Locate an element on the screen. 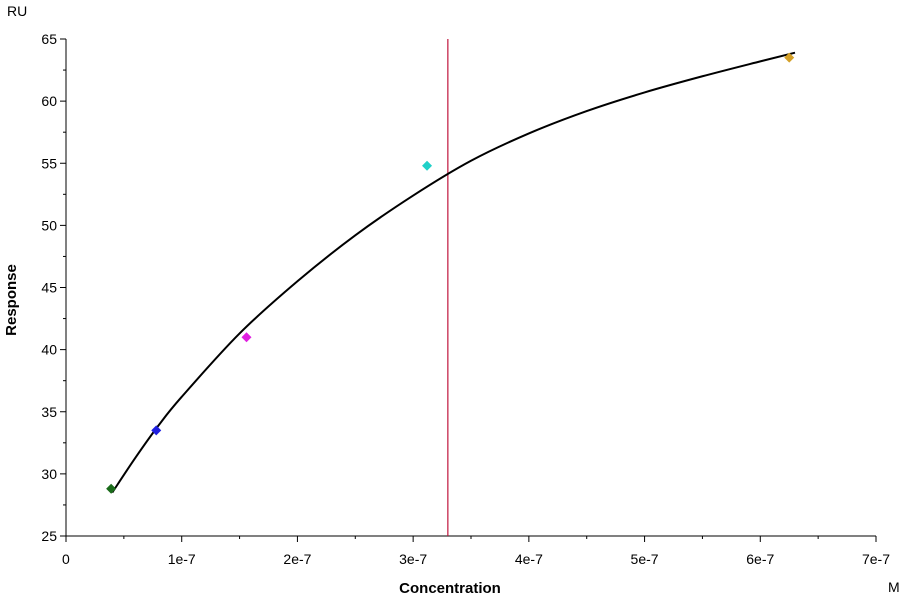 The height and width of the screenshot is (600, 900). x-tick-label: 0 is located at coordinates (66, 559).